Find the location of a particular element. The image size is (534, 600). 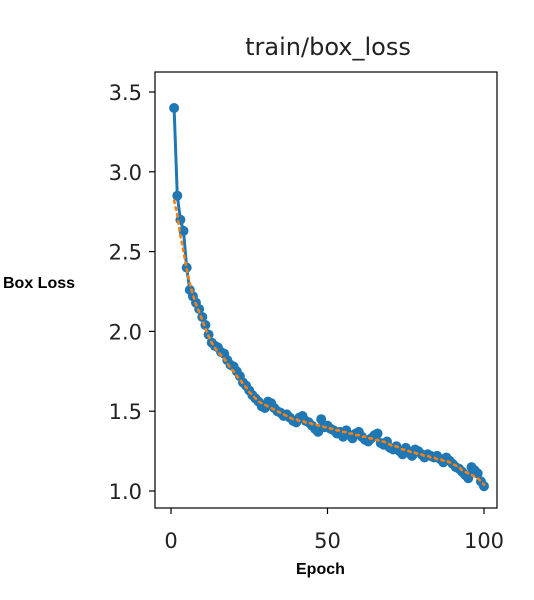

chart-title: train/box_loss is located at coordinates (328, 47).